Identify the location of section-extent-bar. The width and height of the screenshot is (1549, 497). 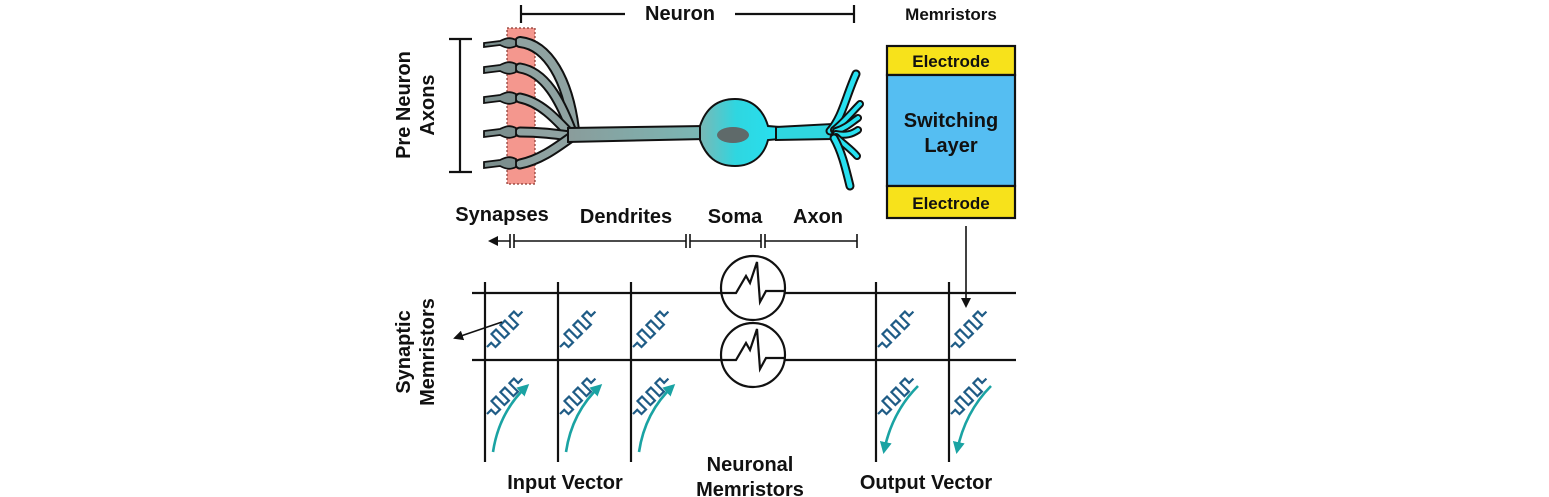
(673, 241).